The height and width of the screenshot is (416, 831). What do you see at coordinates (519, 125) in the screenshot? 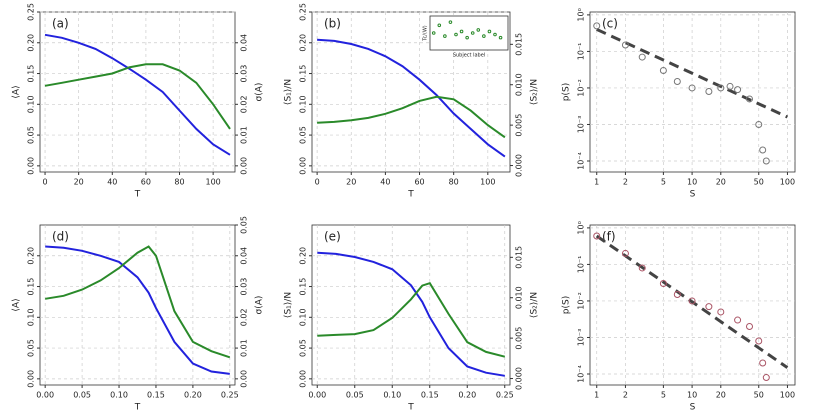
I see `y2-tick-label: 0.005` at bounding box center [519, 125].